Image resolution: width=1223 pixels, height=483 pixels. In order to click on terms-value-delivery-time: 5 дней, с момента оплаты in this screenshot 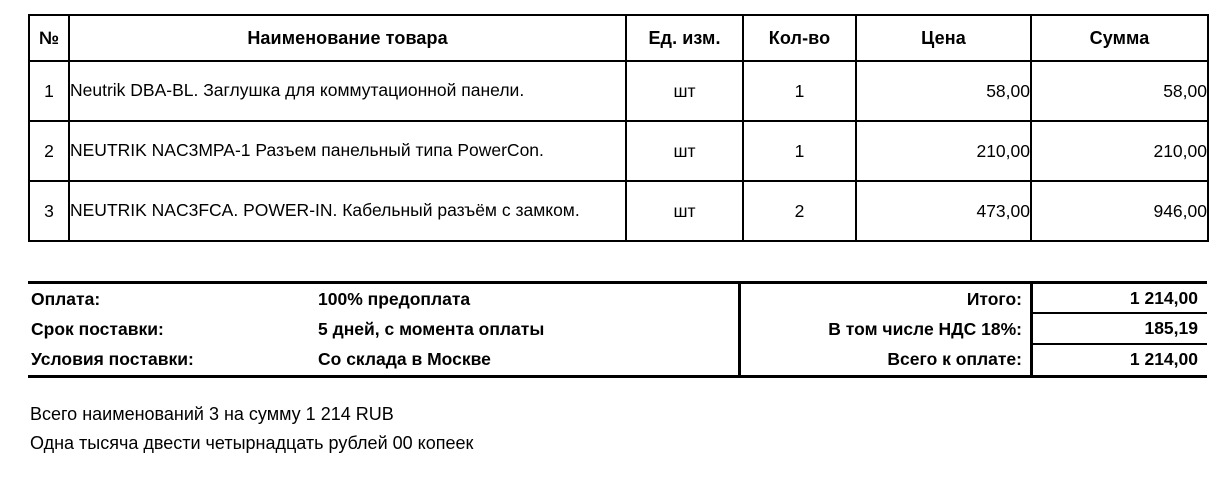, I will do `click(431, 328)`.